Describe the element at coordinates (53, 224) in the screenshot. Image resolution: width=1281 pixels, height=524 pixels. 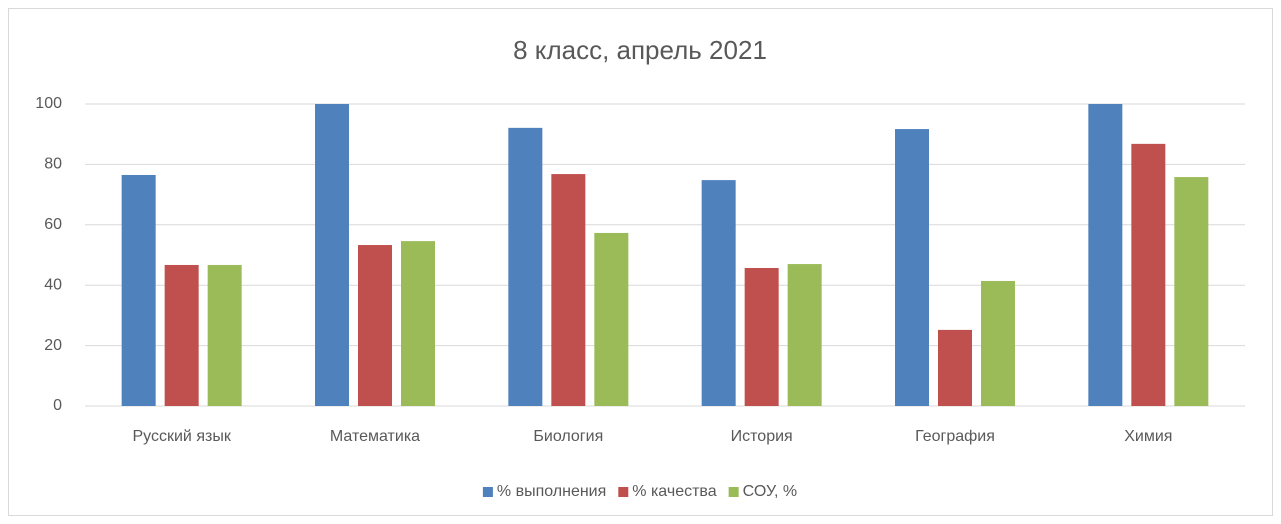
I see `y-tick-label: 60` at that location.